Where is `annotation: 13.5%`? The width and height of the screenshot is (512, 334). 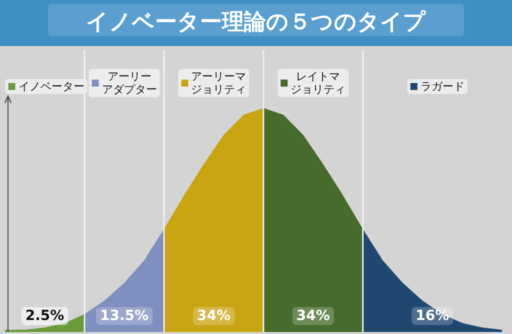 annotation: 13.5% is located at coordinates (124, 316).